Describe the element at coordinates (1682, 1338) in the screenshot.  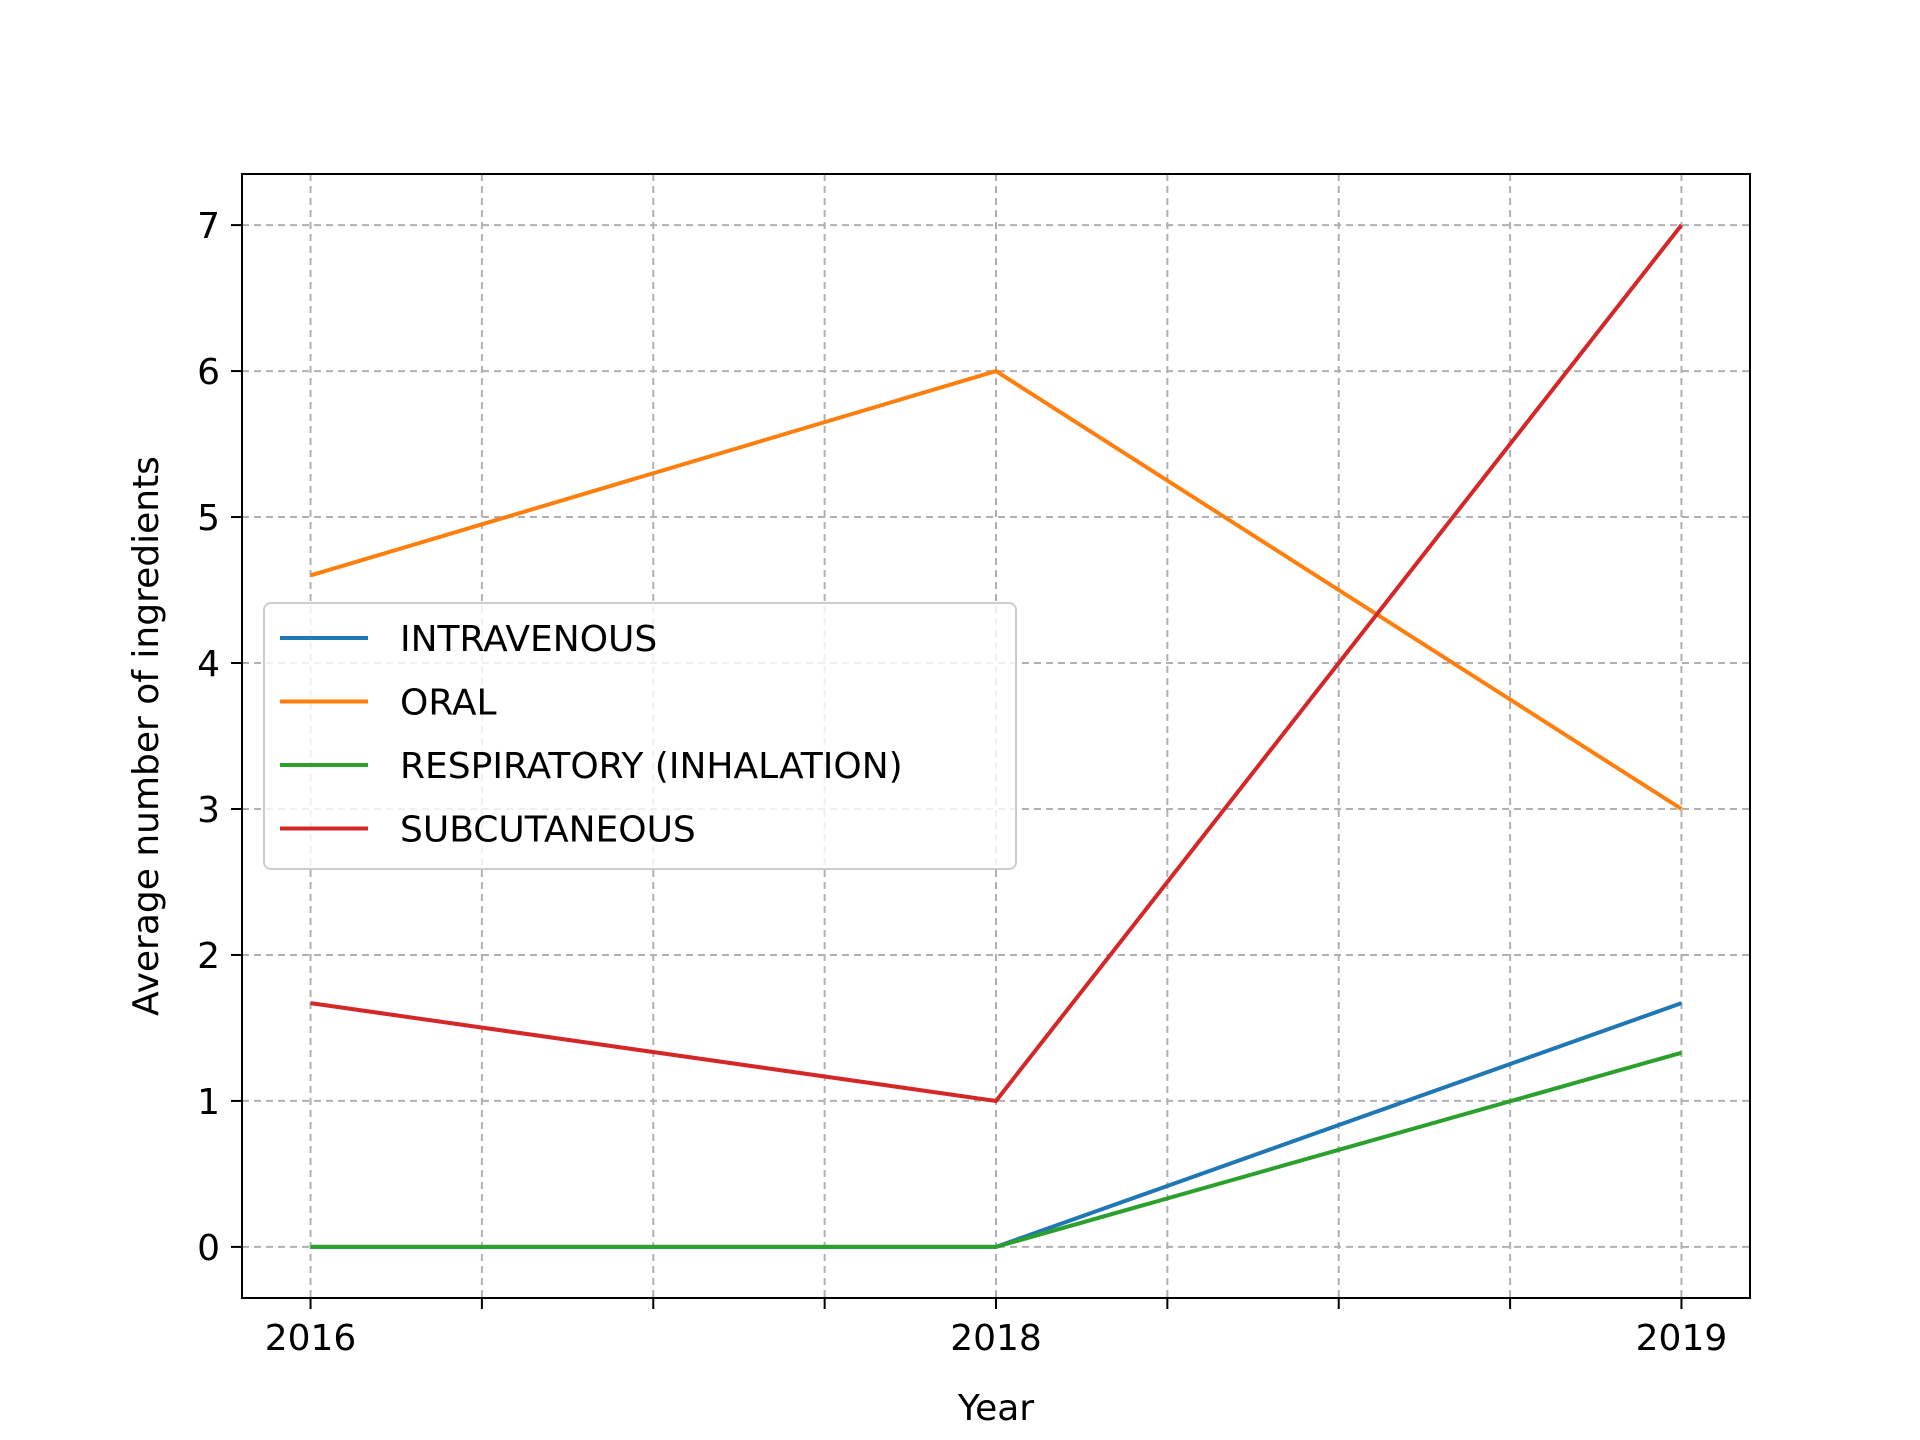
I see `x-tick-label: 2019` at that location.